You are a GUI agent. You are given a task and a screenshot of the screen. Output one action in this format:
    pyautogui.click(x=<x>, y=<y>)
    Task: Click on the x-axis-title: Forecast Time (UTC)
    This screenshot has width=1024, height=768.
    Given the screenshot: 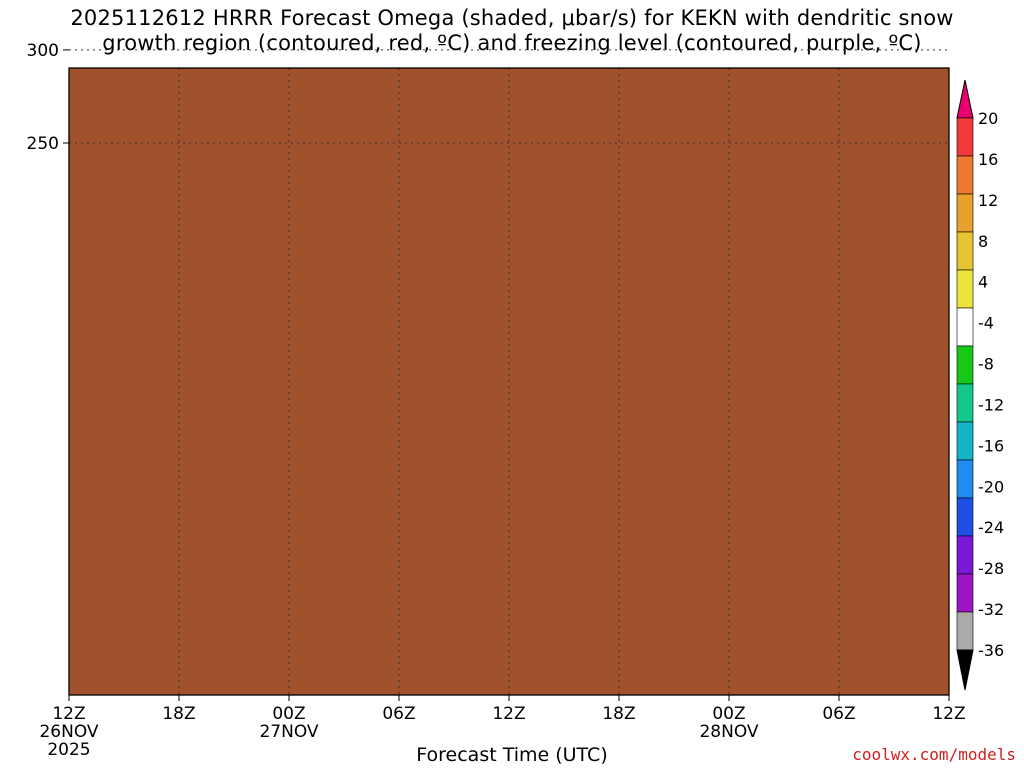 What is the action you would take?
    pyautogui.click(x=512, y=755)
    